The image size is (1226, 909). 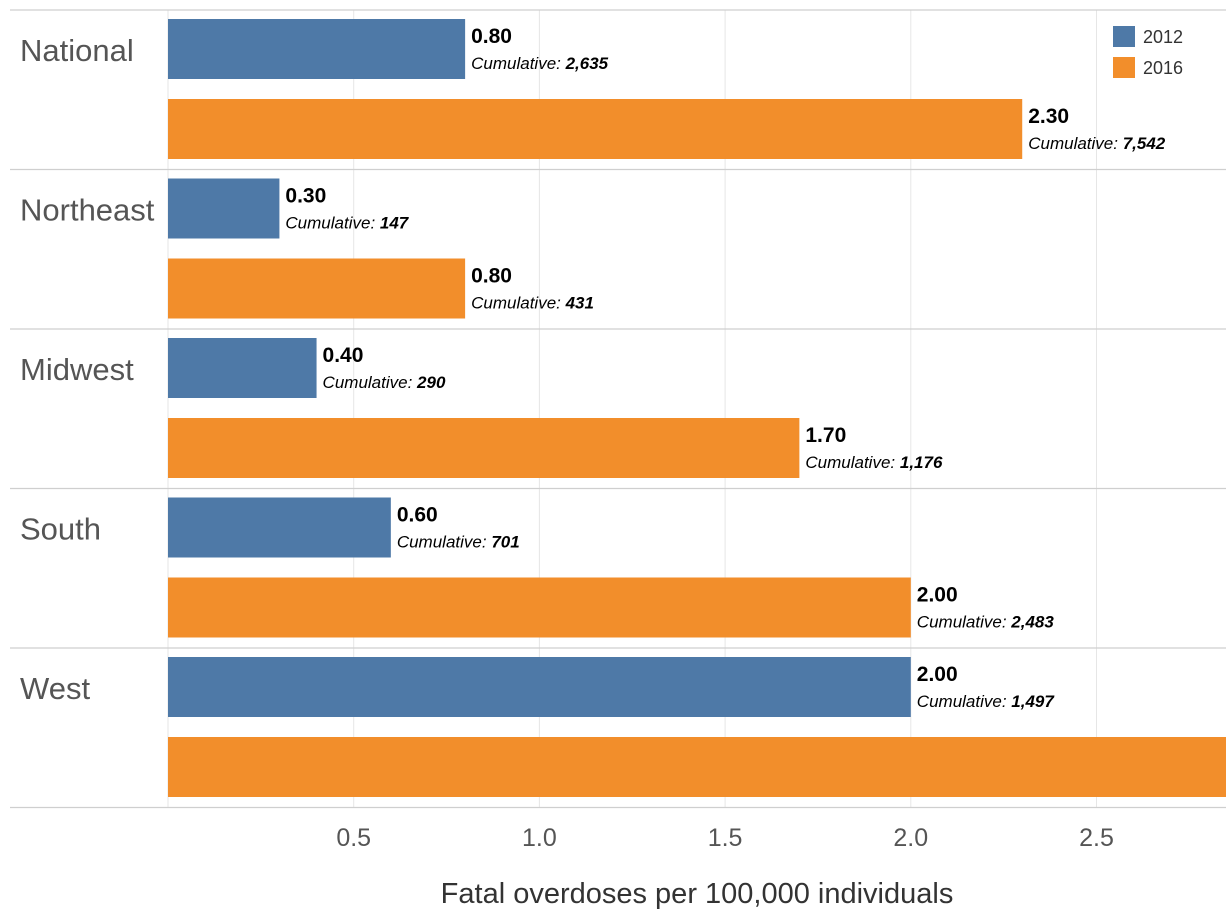 I want to click on value-label: 1.70, so click(x=825, y=435).